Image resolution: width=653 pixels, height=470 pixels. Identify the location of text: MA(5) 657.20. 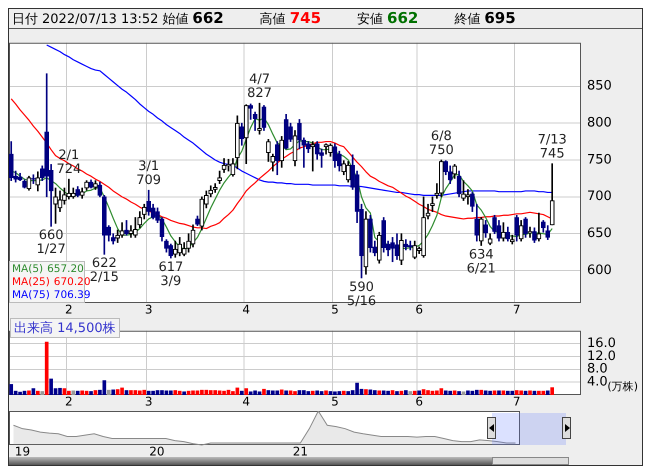
(48, 269).